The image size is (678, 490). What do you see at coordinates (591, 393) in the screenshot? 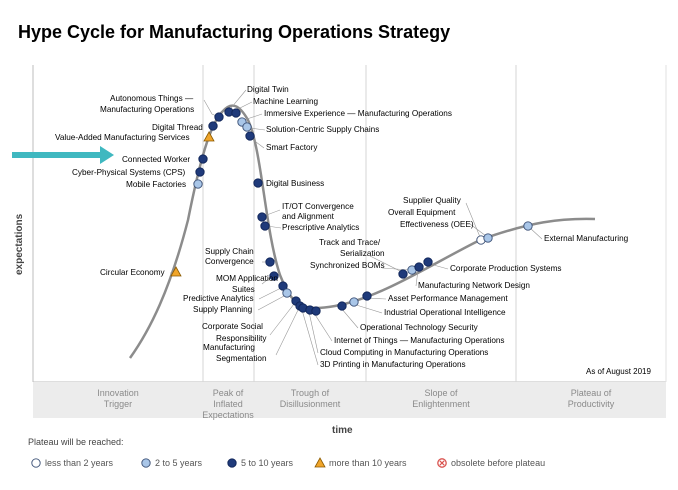
I see `phase-label-plateau-of-productivity: Plateau of` at bounding box center [591, 393].